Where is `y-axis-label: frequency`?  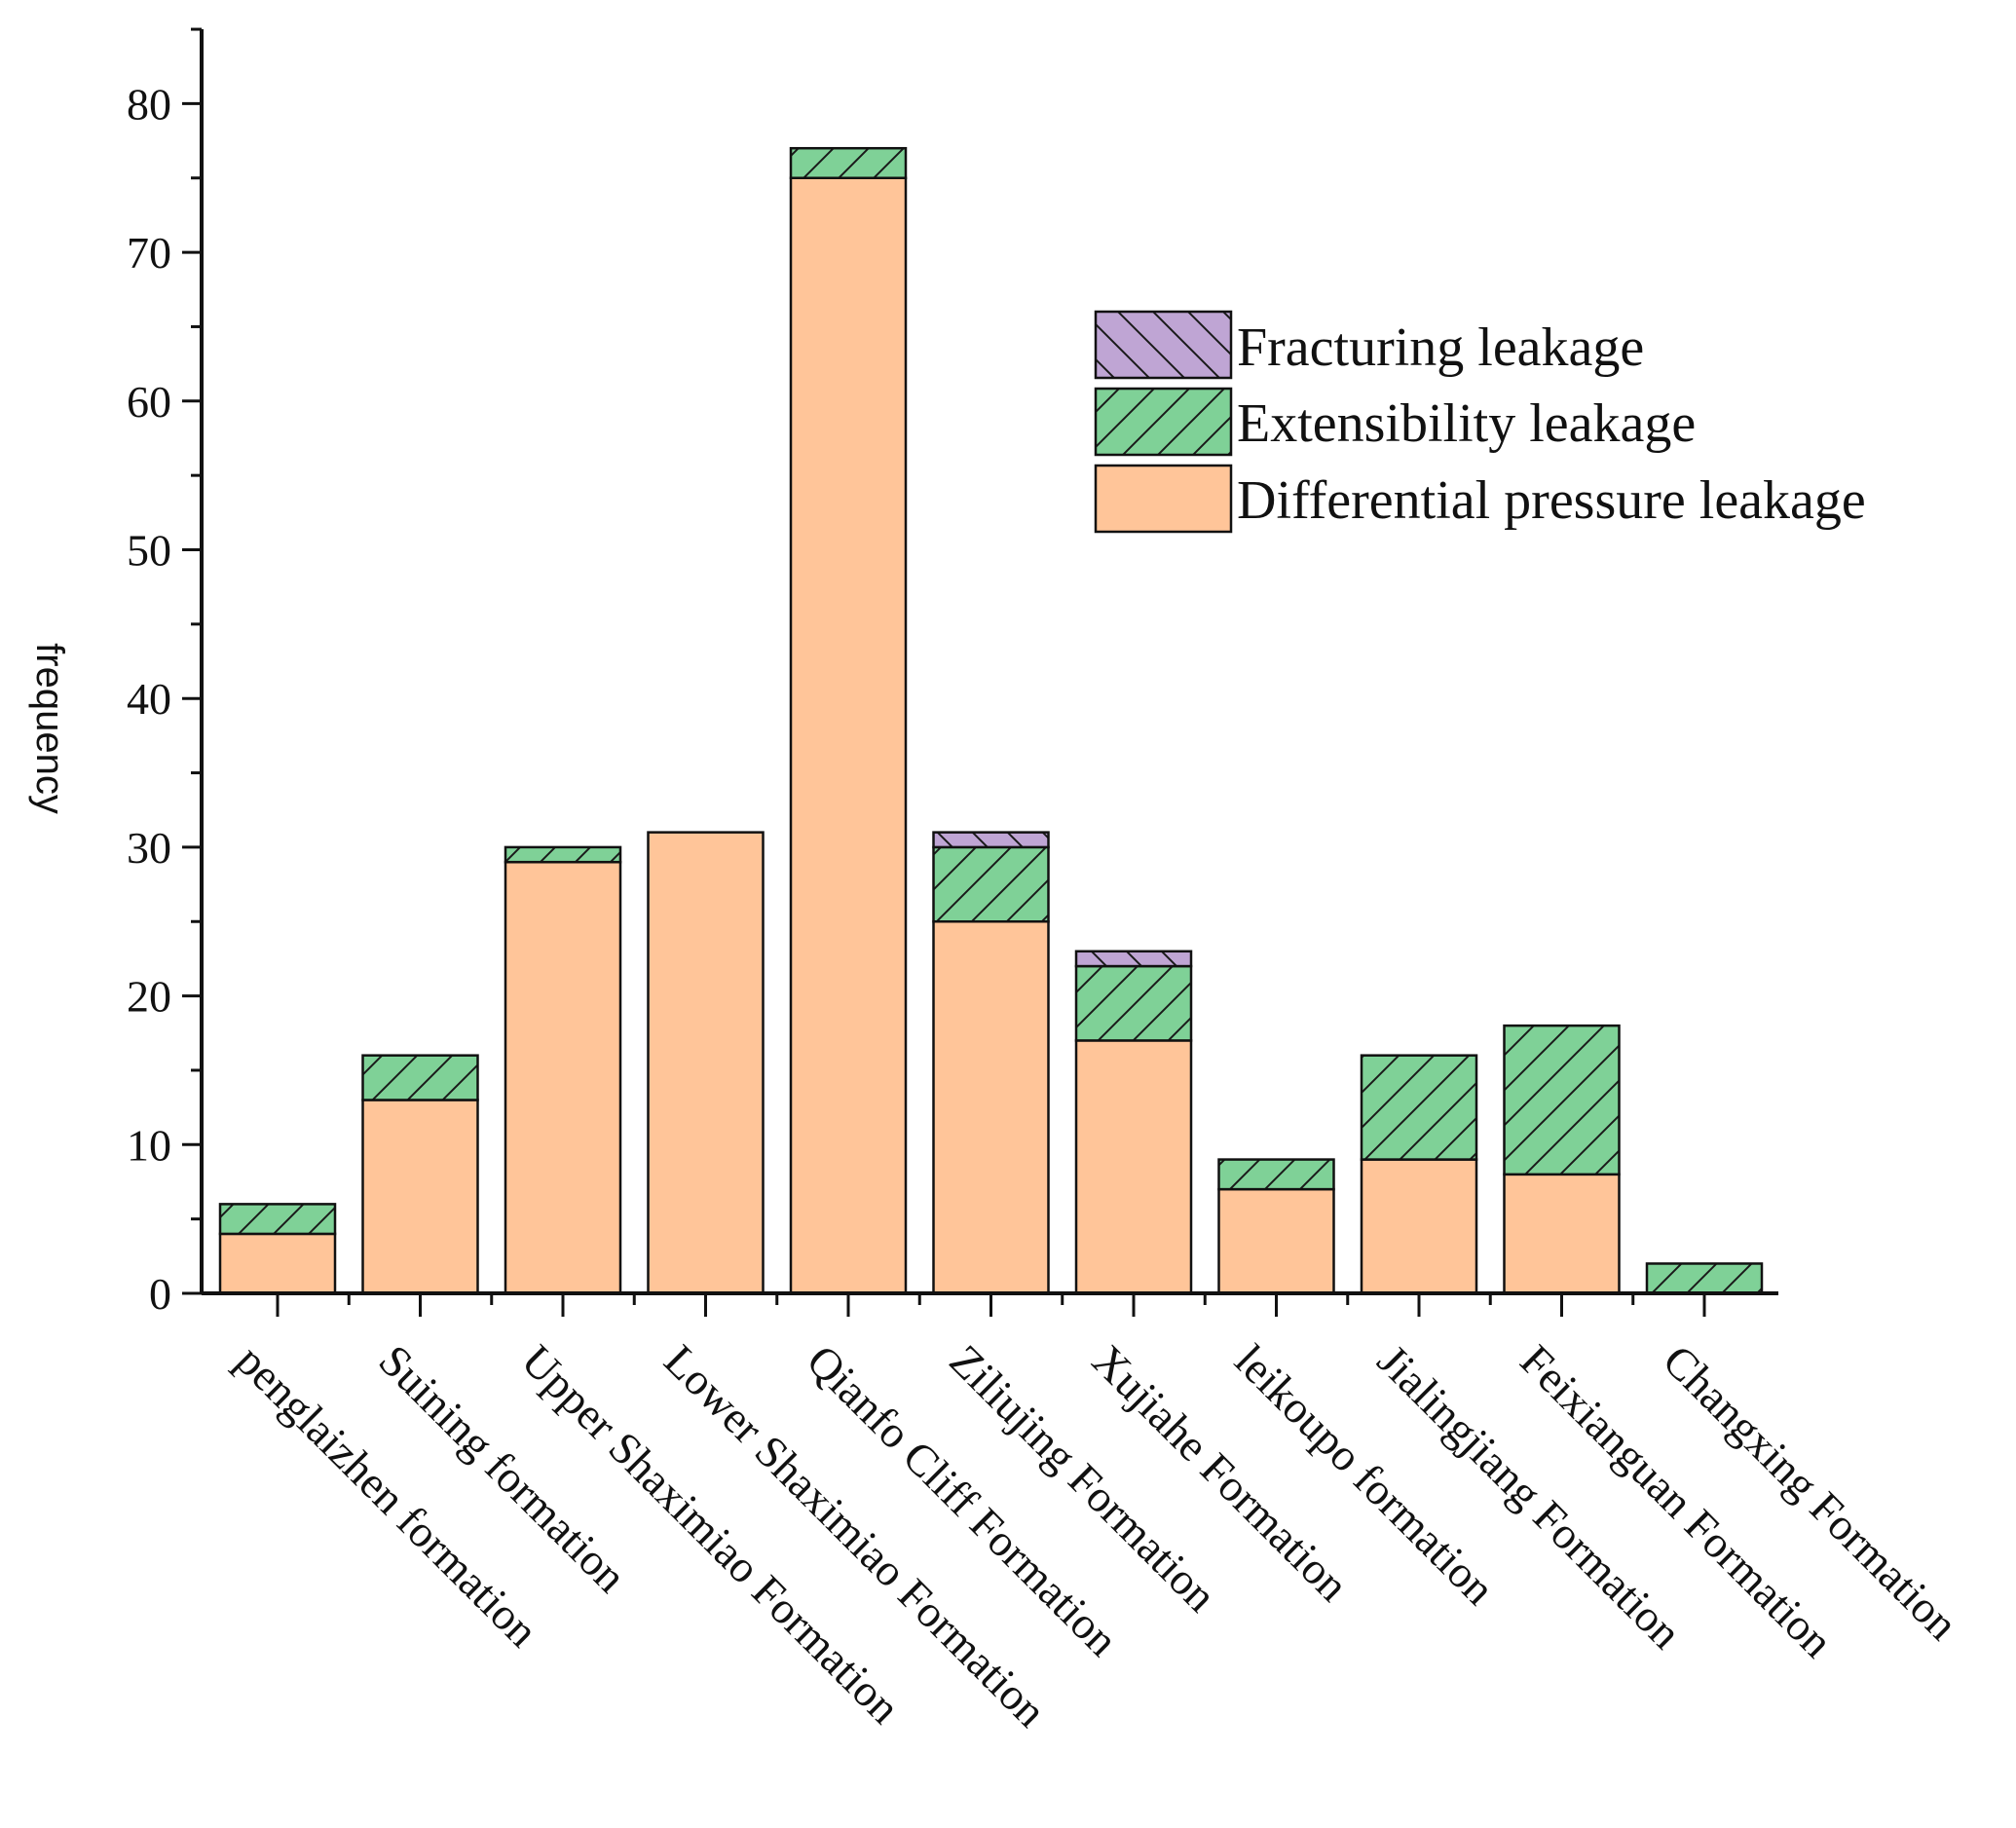 y-axis-label: frequency is located at coordinates (49, 728).